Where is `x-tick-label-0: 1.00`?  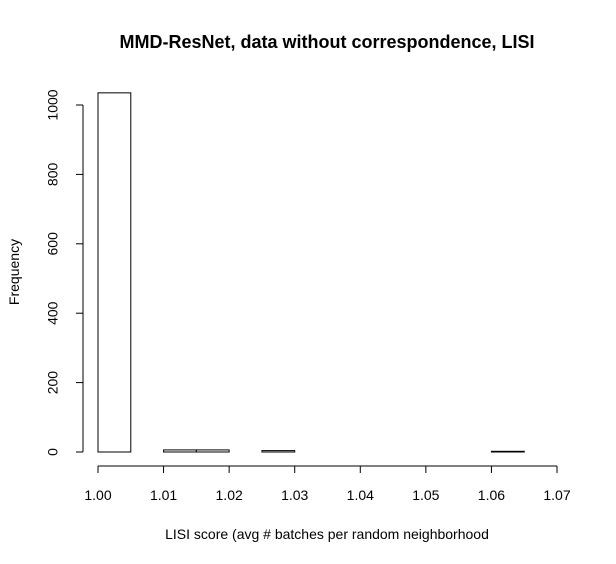 x-tick-label-0: 1.00 is located at coordinates (97, 495).